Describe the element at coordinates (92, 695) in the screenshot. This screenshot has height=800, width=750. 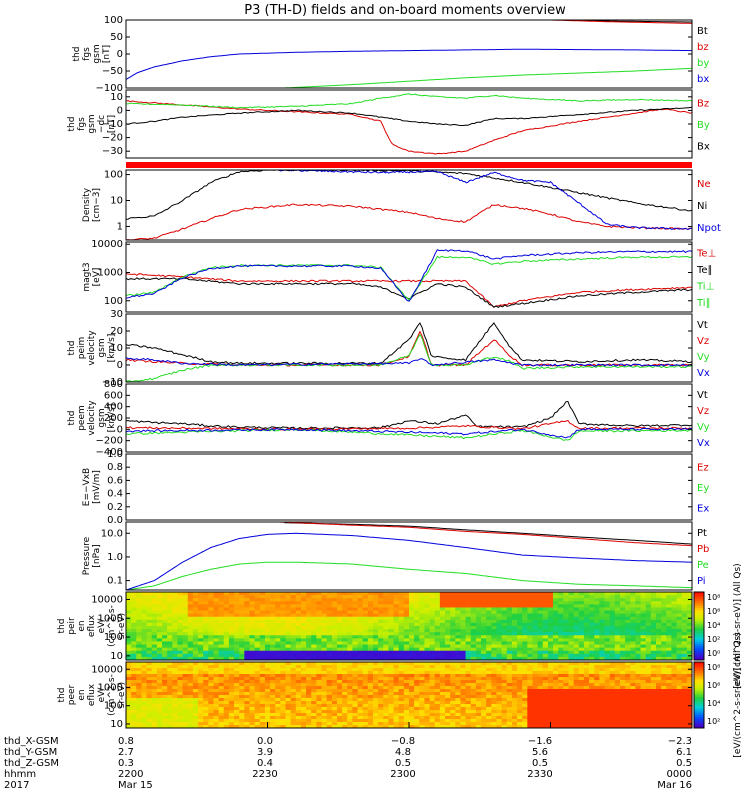
I see `y-axis-label-peer-spectrogram: thdpeerenefluxeV/(cm^2-s-sr-eV)` at that location.